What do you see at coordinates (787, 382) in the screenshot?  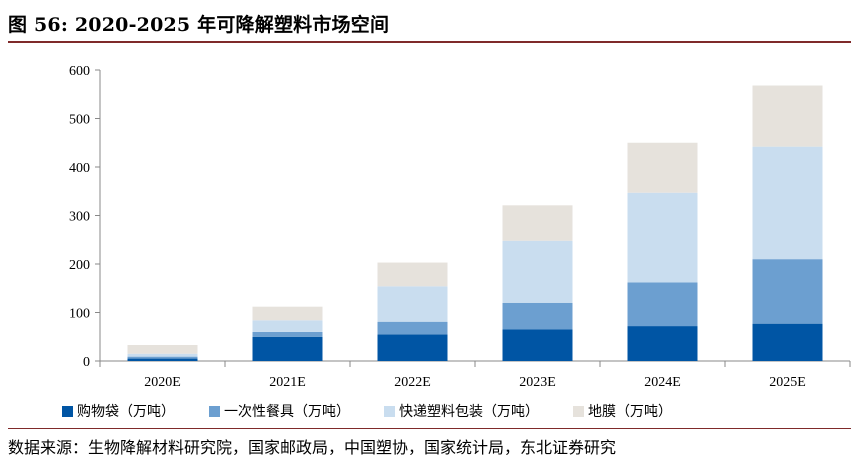 I see `x-tick-label: 2025E` at bounding box center [787, 382].